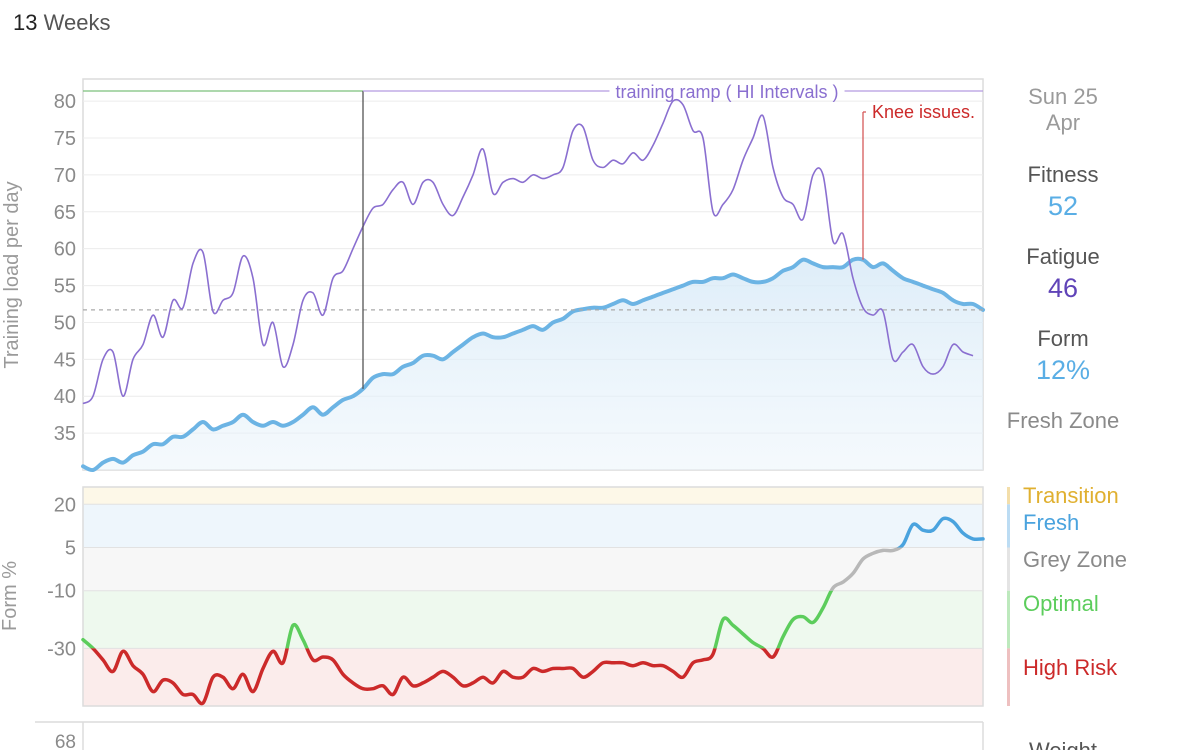 This screenshot has height=750, width=1183. I want to click on y-tick-label: 35, so click(65, 434).